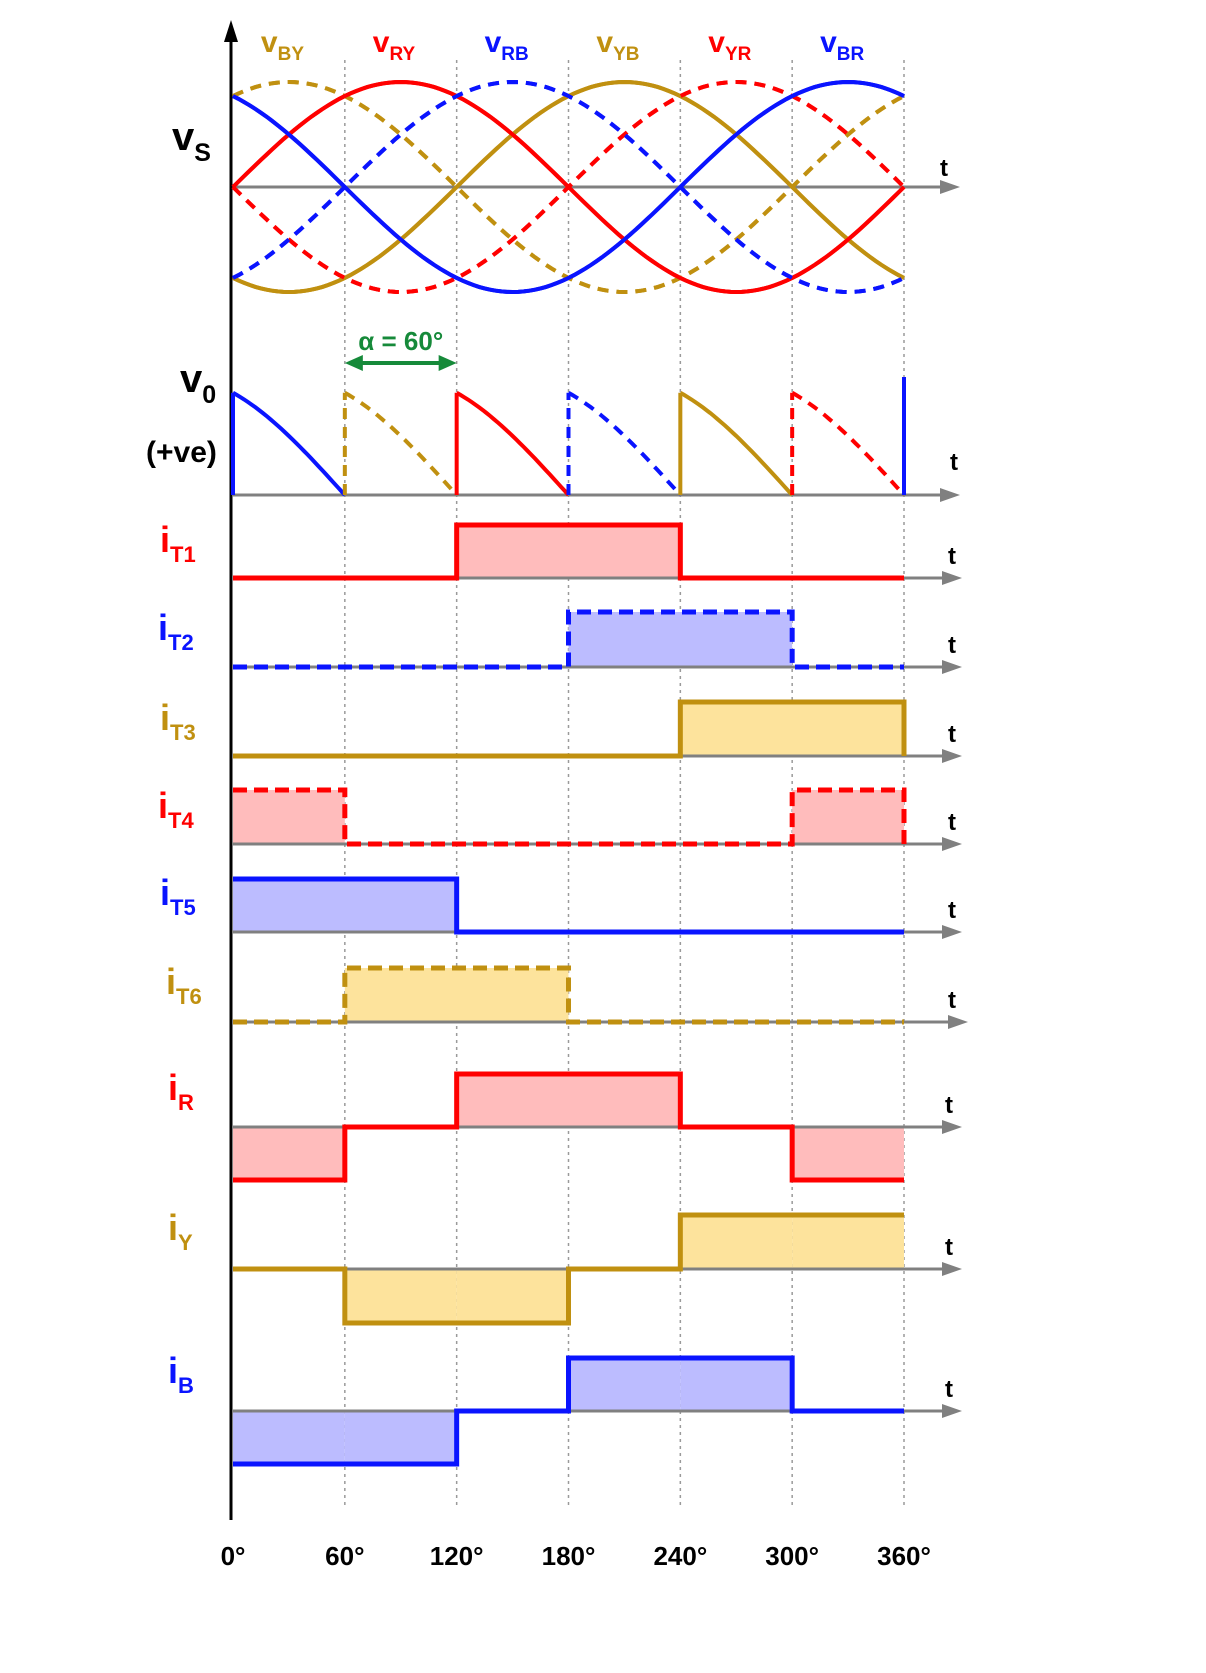 This screenshot has width=1206, height=1673. What do you see at coordinates (173, 1087) in the screenshot?
I see `line-current-label-r-main: i` at bounding box center [173, 1087].